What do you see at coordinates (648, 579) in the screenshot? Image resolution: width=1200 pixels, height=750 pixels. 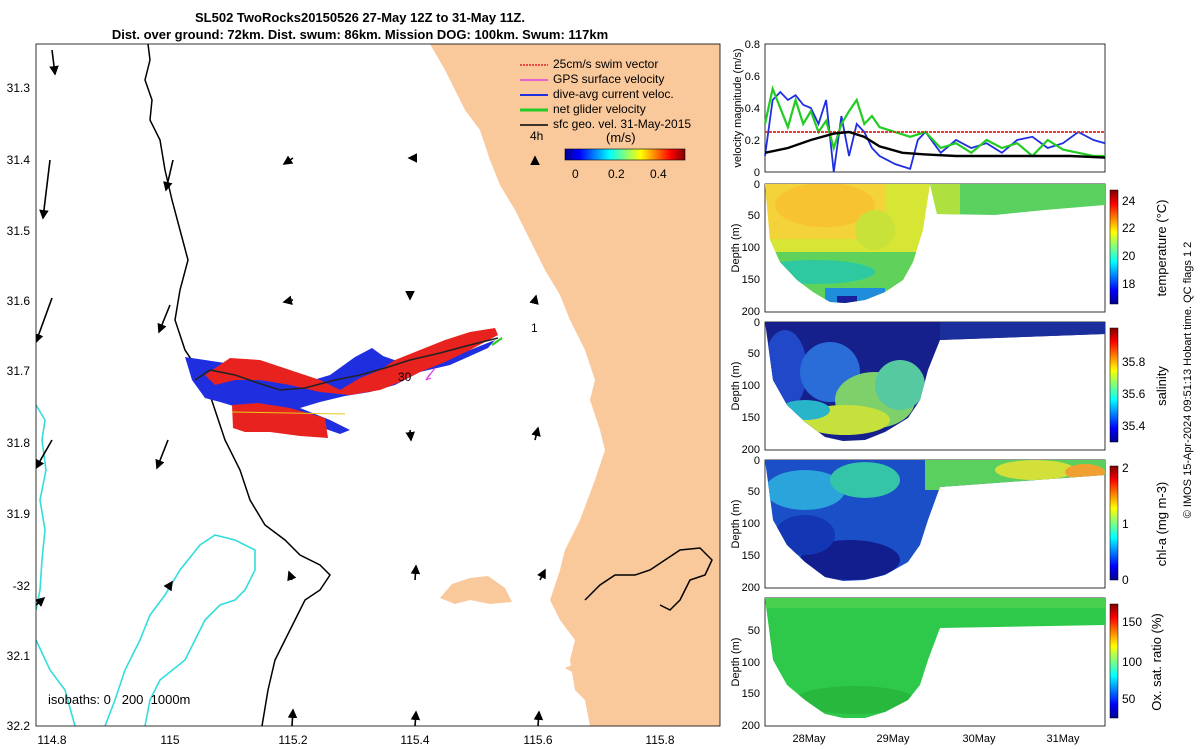 I see `coast-isobath-east` at bounding box center [648, 579].